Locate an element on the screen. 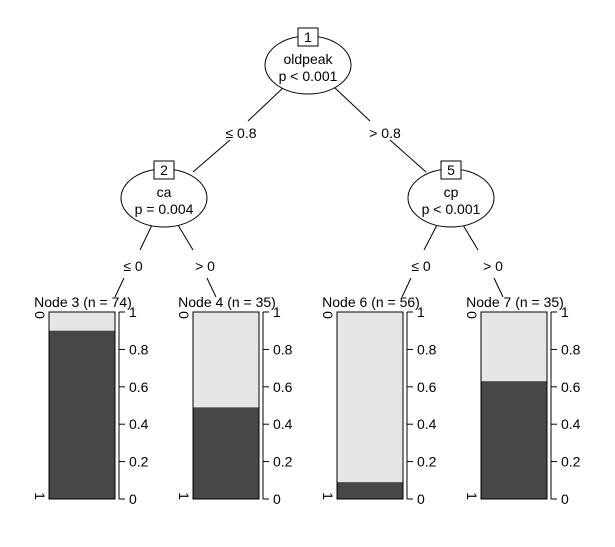  node-id: 2 is located at coordinates (164, 170).